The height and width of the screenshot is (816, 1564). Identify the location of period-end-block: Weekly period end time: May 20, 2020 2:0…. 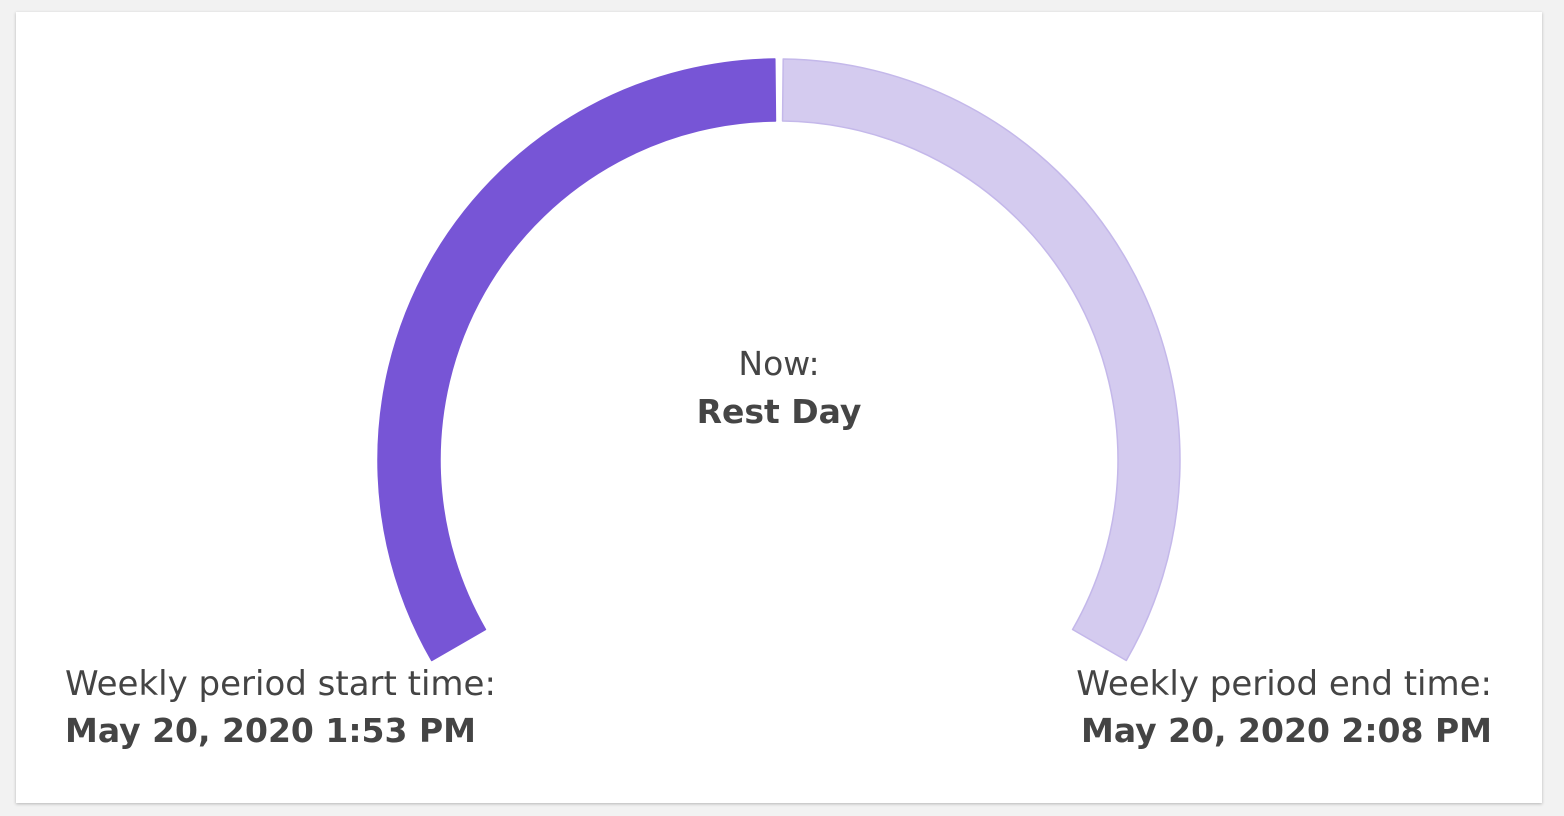
(1284, 709).